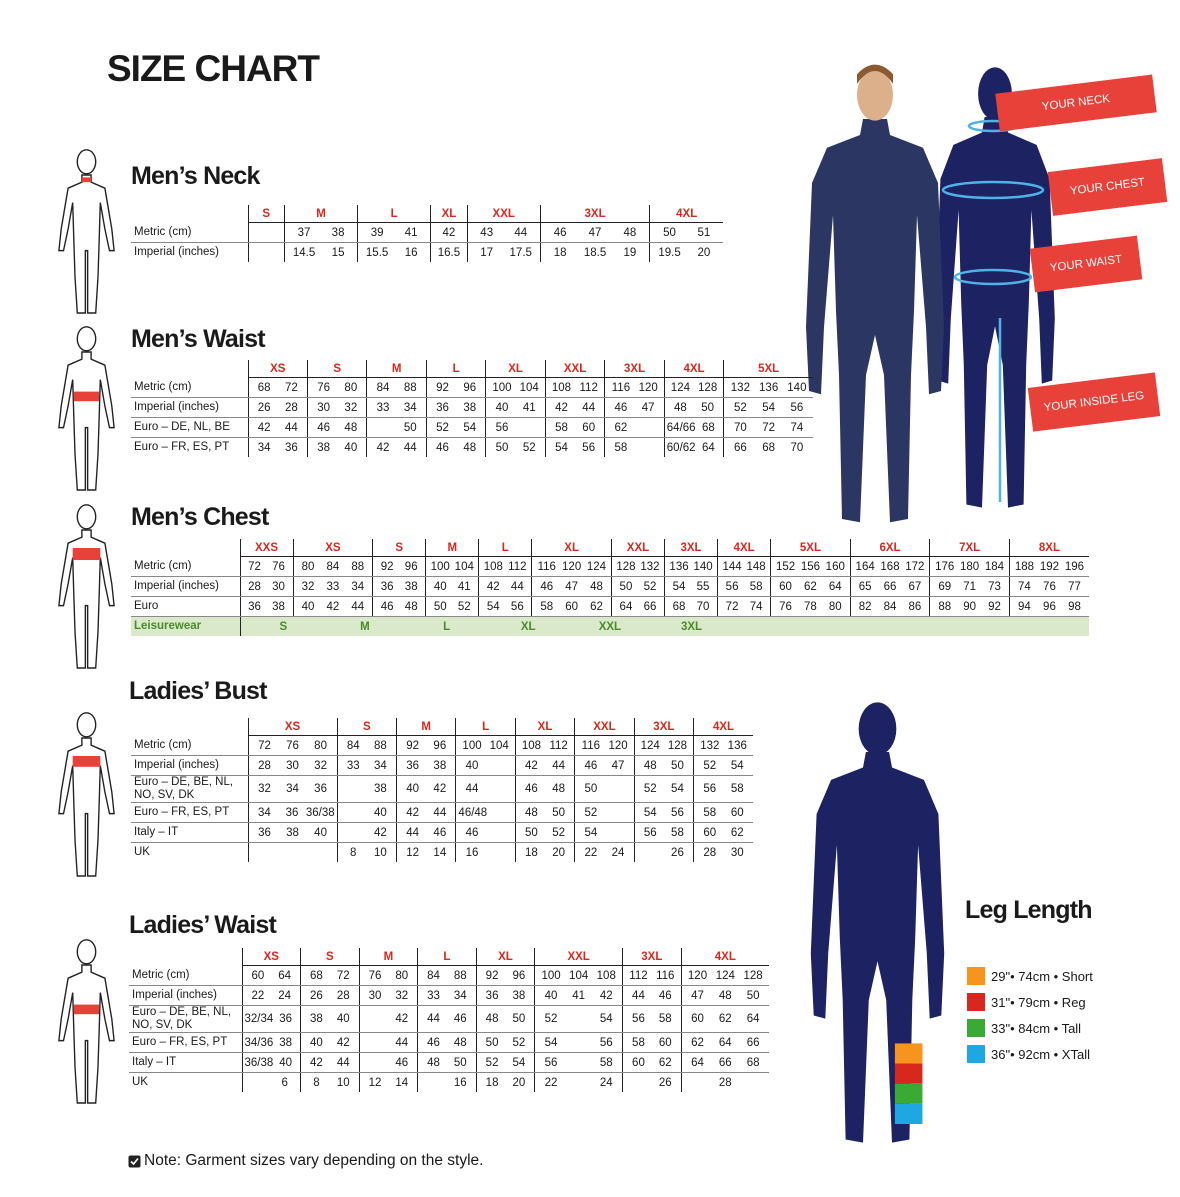  I want to click on cell-values: 8 10, so click(330, 1083).